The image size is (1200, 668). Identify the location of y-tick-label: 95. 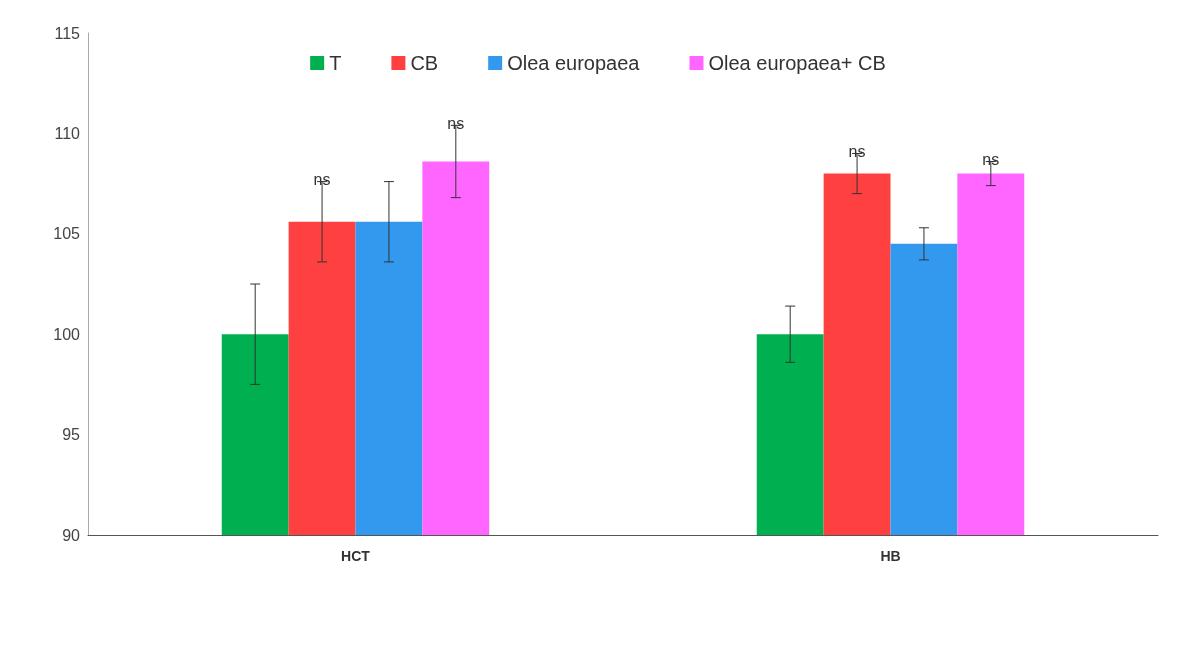
(71, 435).